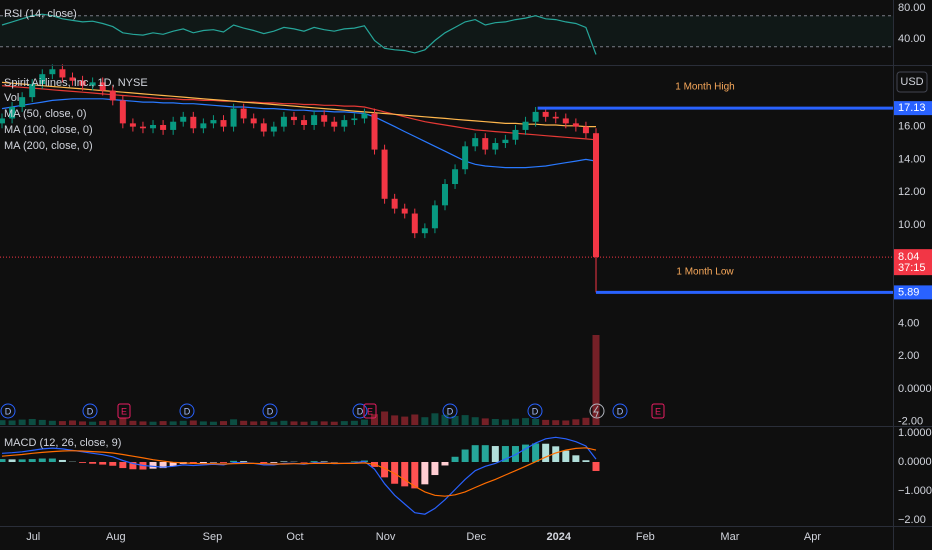 Image resolution: width=932 pixels, height=550 pixels. I want to click on x-tick-label: 2024, so click(559, 537).